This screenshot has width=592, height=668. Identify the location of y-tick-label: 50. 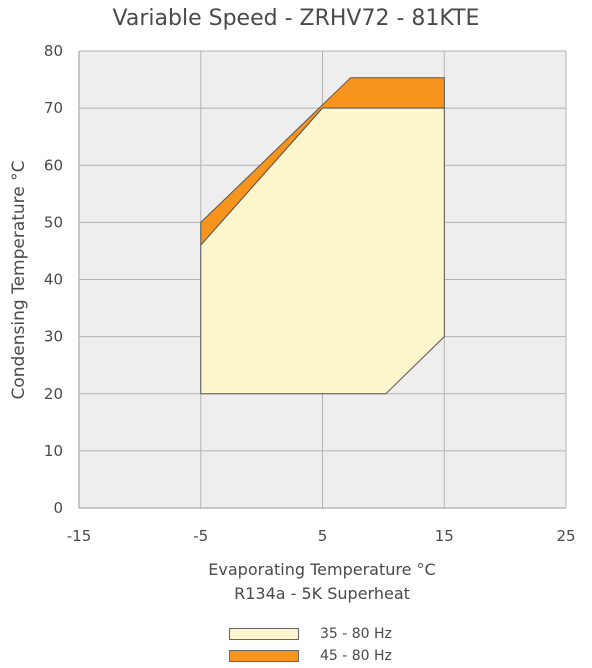
(53, 222).